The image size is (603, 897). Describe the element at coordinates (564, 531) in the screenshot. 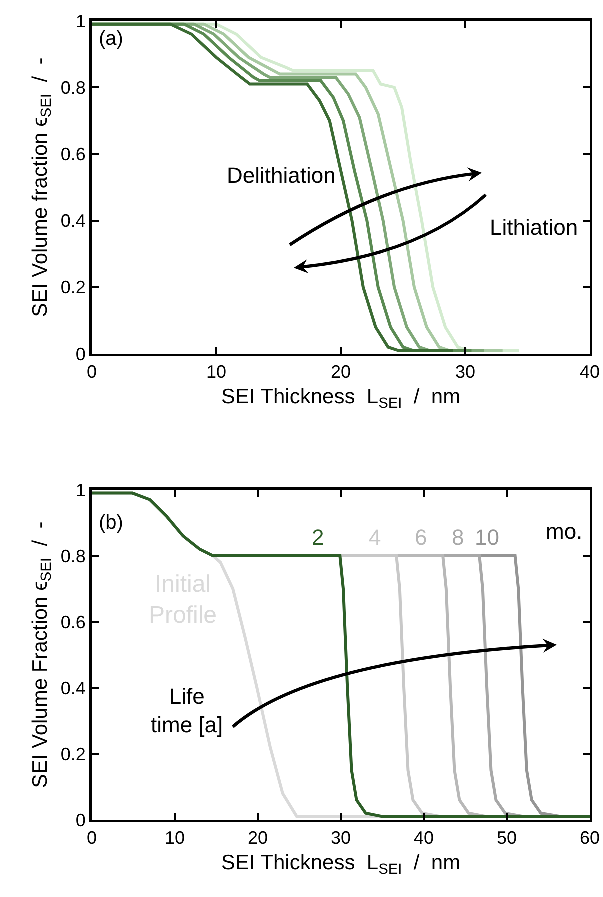

I see `annotation: mo.` at that location.